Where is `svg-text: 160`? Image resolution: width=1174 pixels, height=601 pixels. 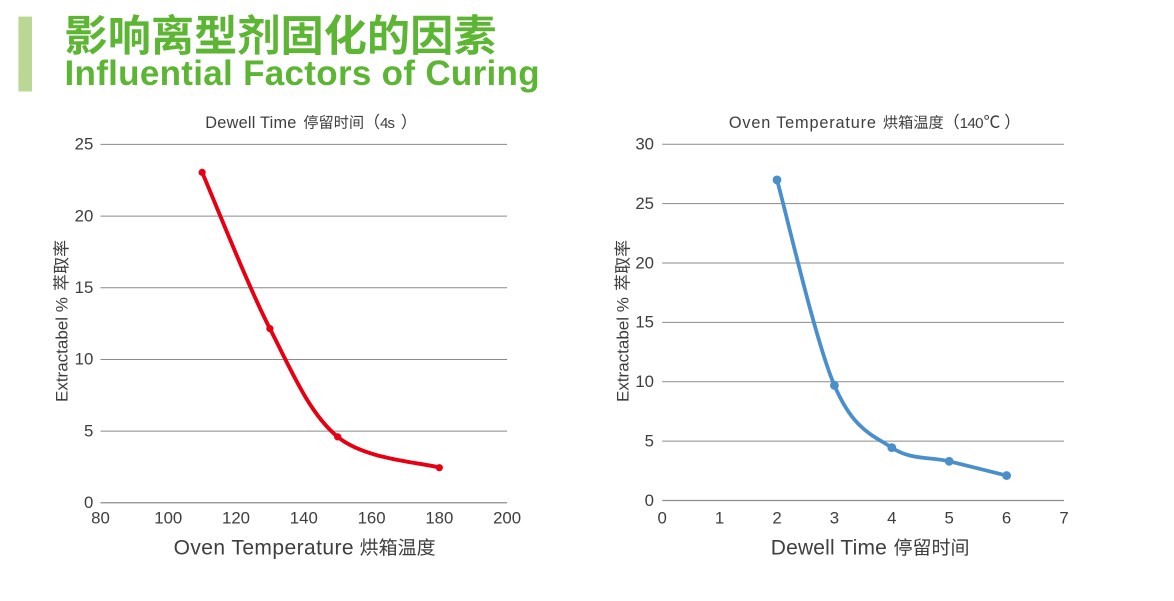
svg-text: 160 is located at coordinates (372, 518).